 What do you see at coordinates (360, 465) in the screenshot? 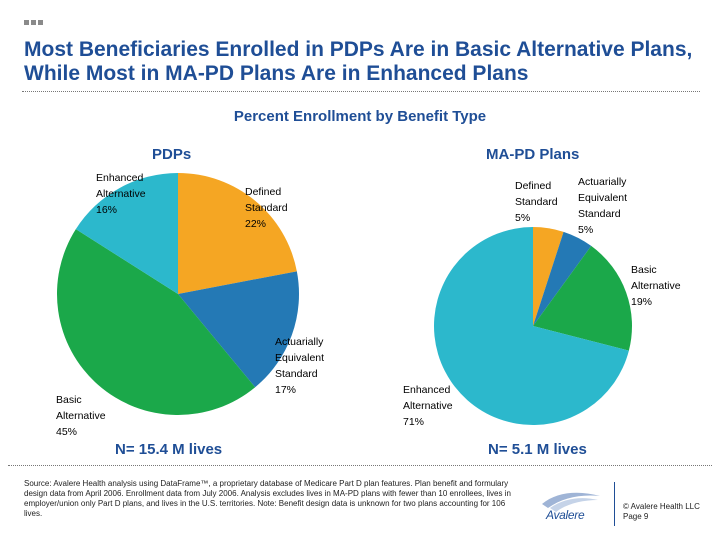
I see `footer-divider` at bounding box center [360, 465].